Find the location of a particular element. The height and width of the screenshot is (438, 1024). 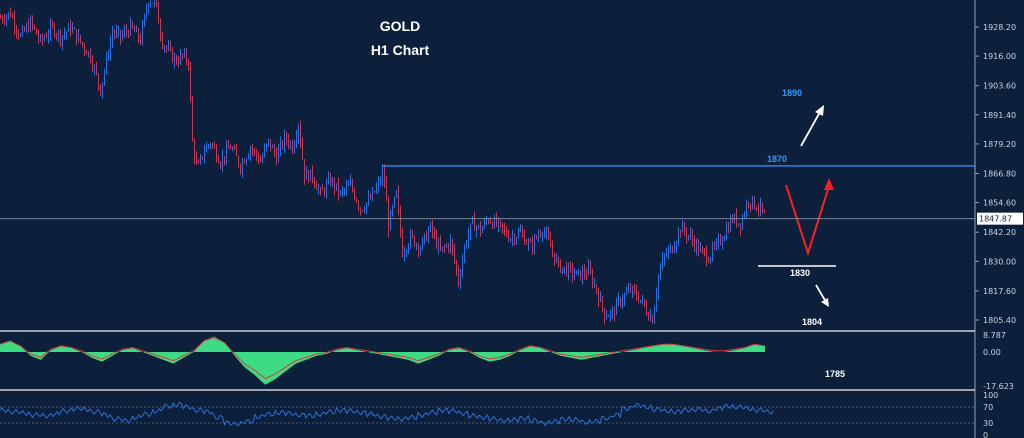

macd-signal-line is located at coordinates (383, 358).